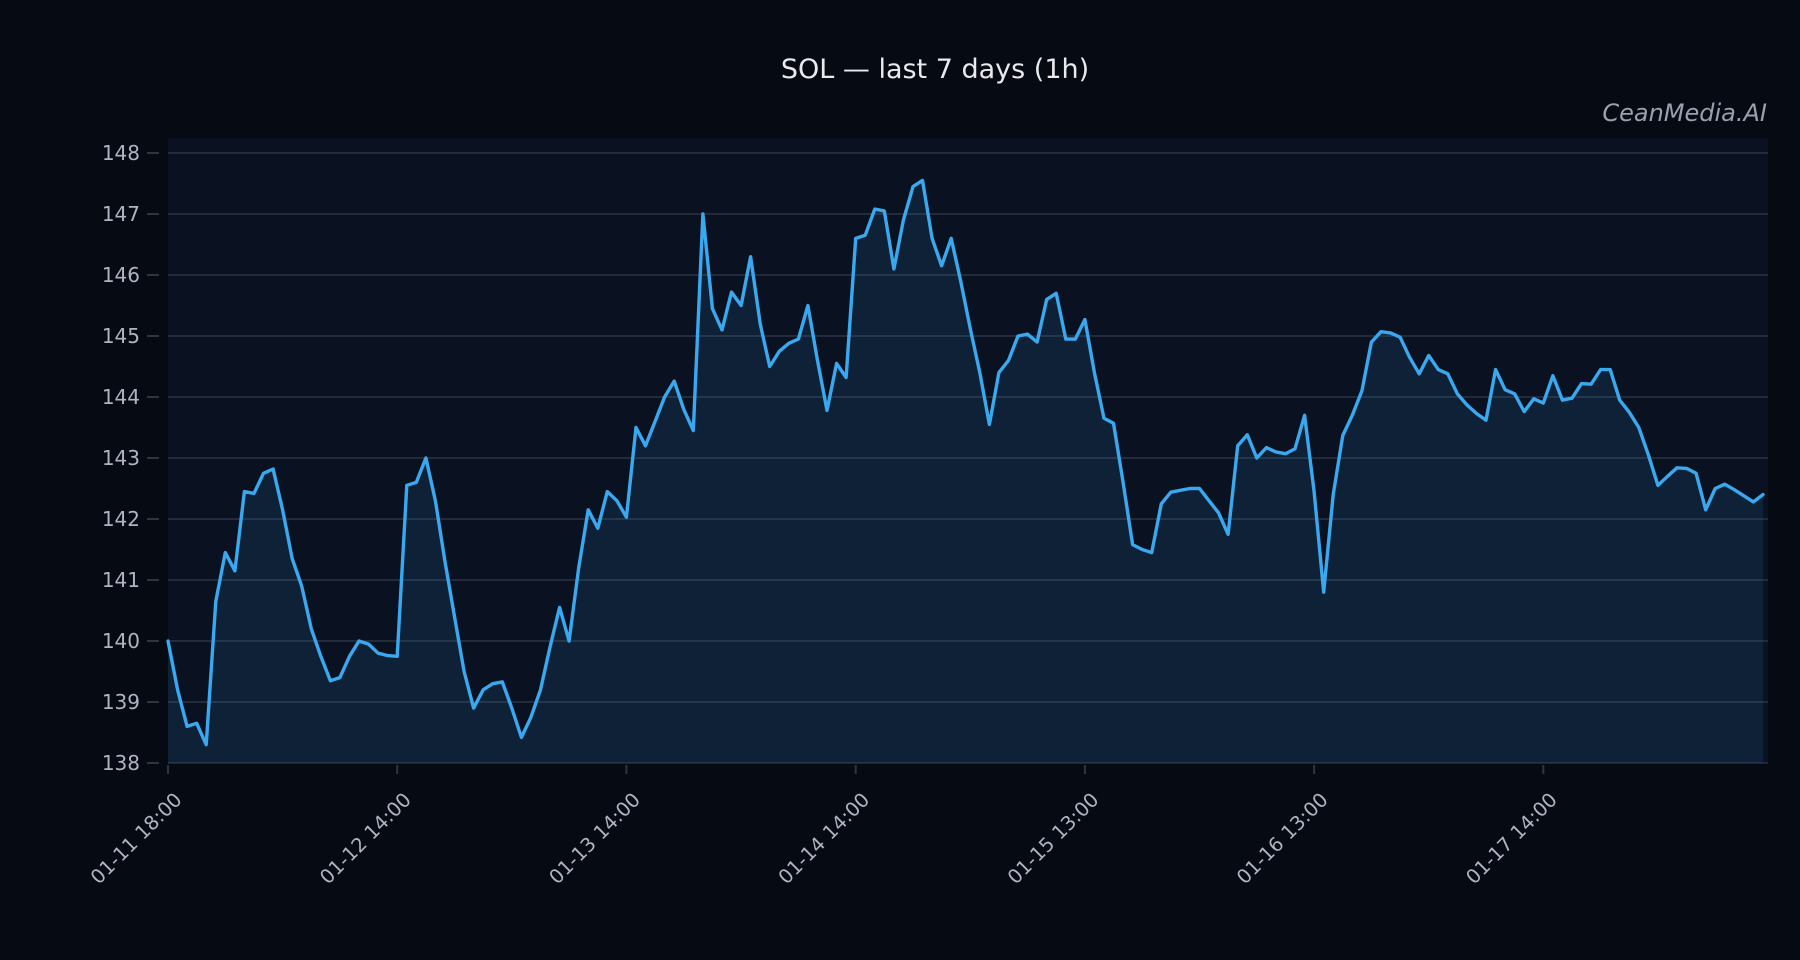 The image size is (1800, 960). Describe the element at coordinates (1511, 838) in the screenshot. I see `x-axis-label: 01-17 14:00` at that location.